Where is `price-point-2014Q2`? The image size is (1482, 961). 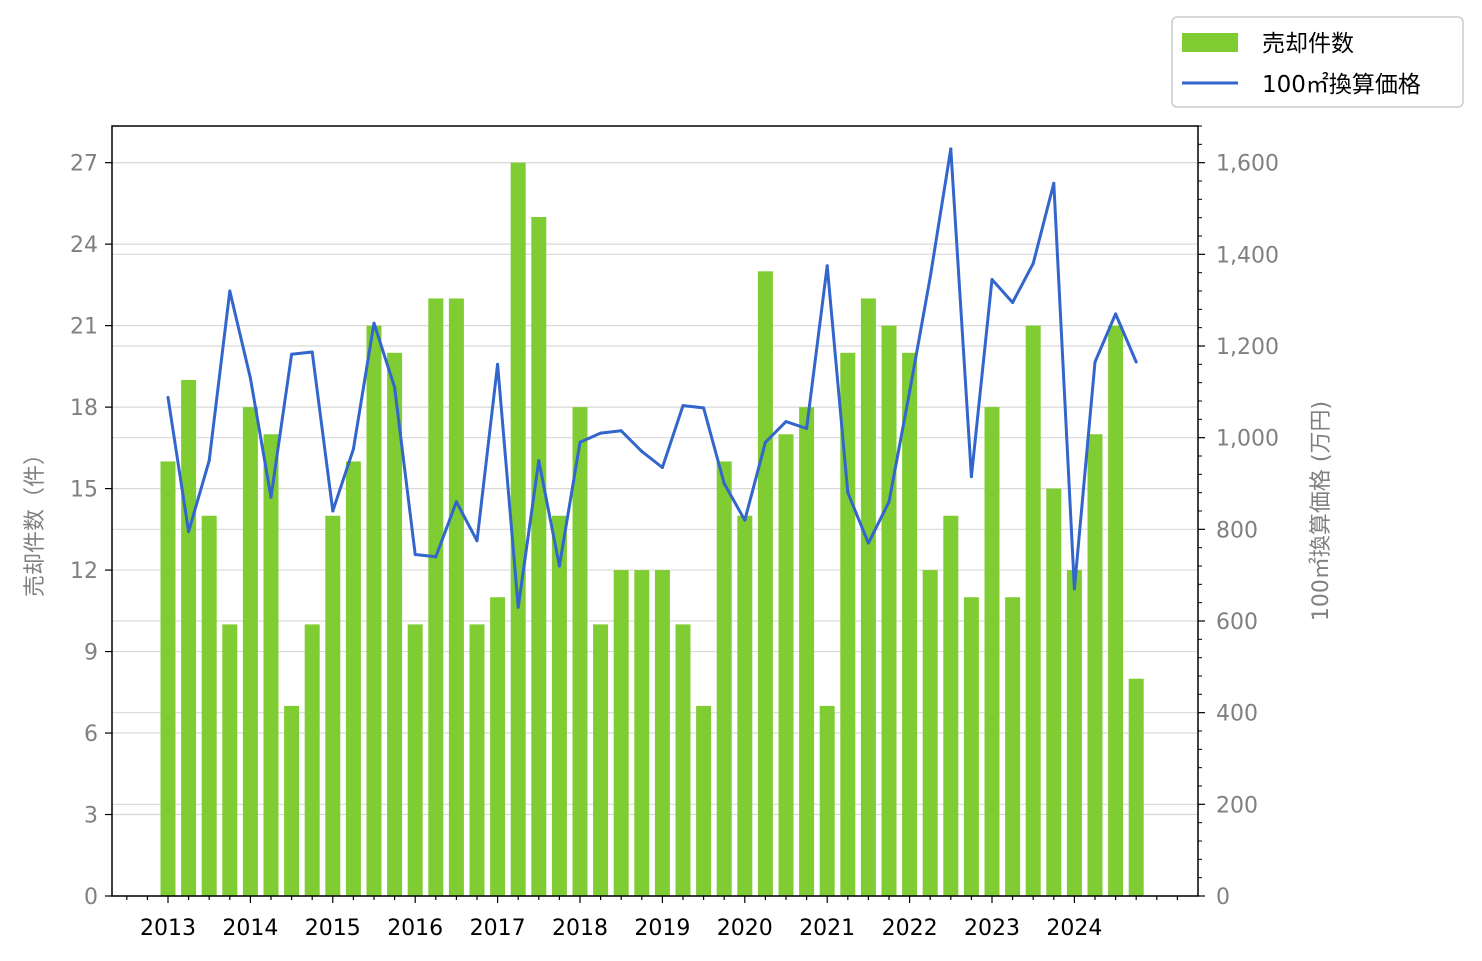 price-point-2014Q2 is located at coordinates (271, 497).